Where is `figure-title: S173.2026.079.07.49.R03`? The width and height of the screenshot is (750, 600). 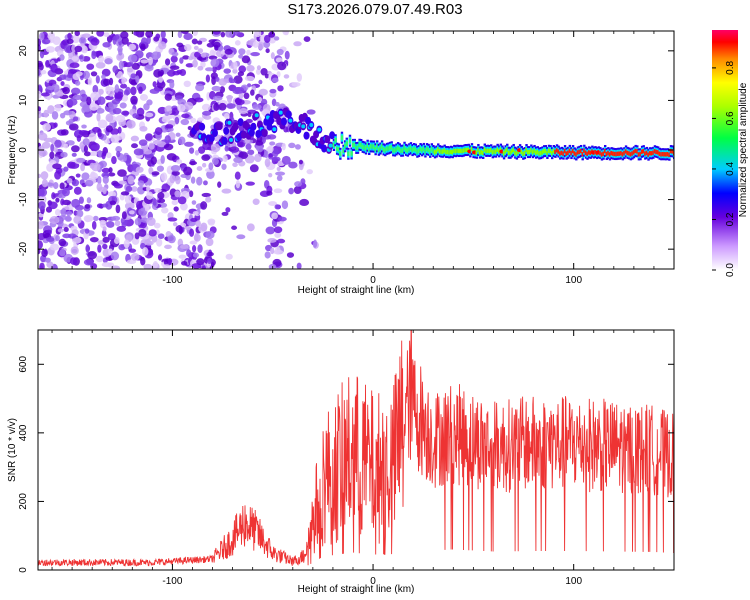 figure-title: S173.2026.079.07.49.R03 is located at coordinates (375, 9).